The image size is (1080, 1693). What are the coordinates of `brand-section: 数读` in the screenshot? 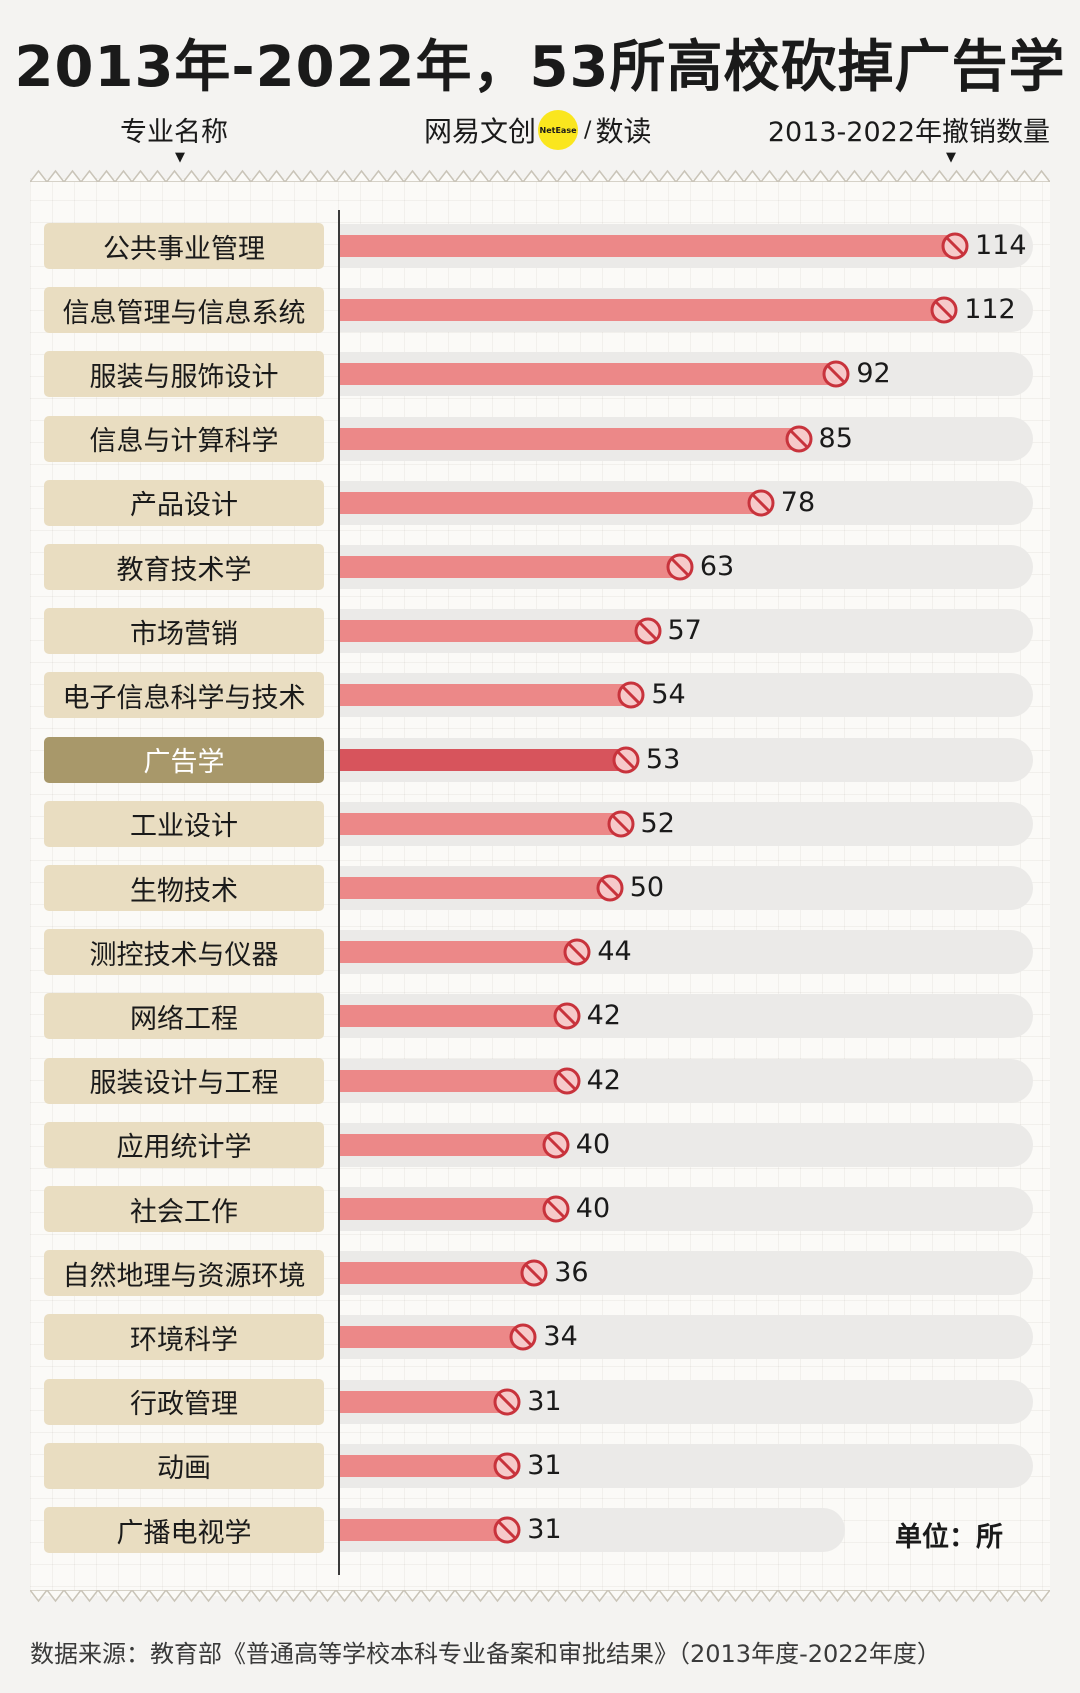 It's located at (623, 131).